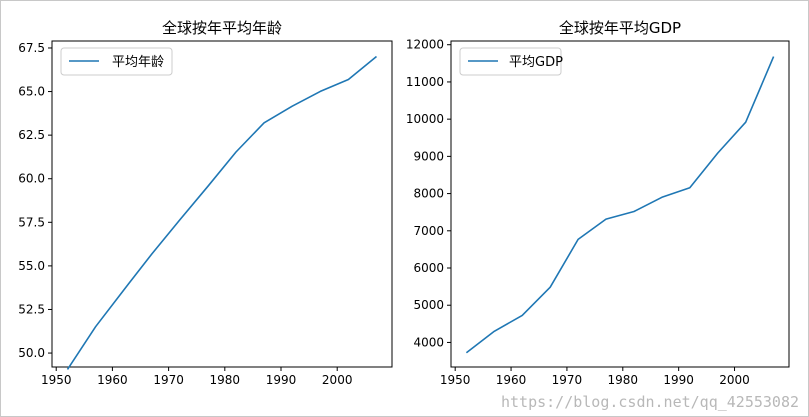 The height and width of the screenshot is (417, 809). I want to click on y-tick-label: 67.5, so click(31, 48).